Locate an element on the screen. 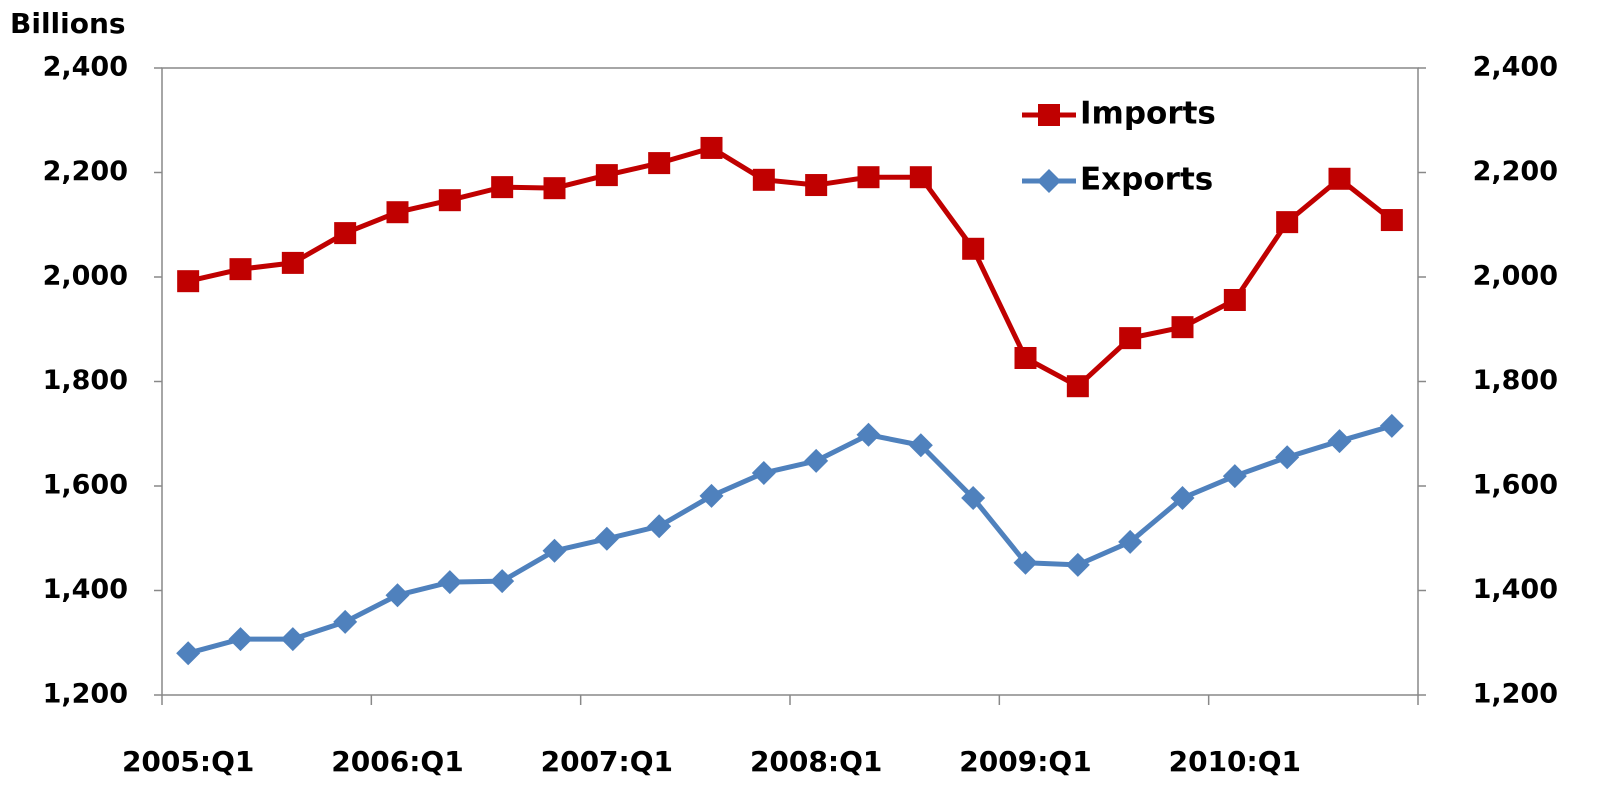  legend-label: Exports is located at coordinates (1146, 180).